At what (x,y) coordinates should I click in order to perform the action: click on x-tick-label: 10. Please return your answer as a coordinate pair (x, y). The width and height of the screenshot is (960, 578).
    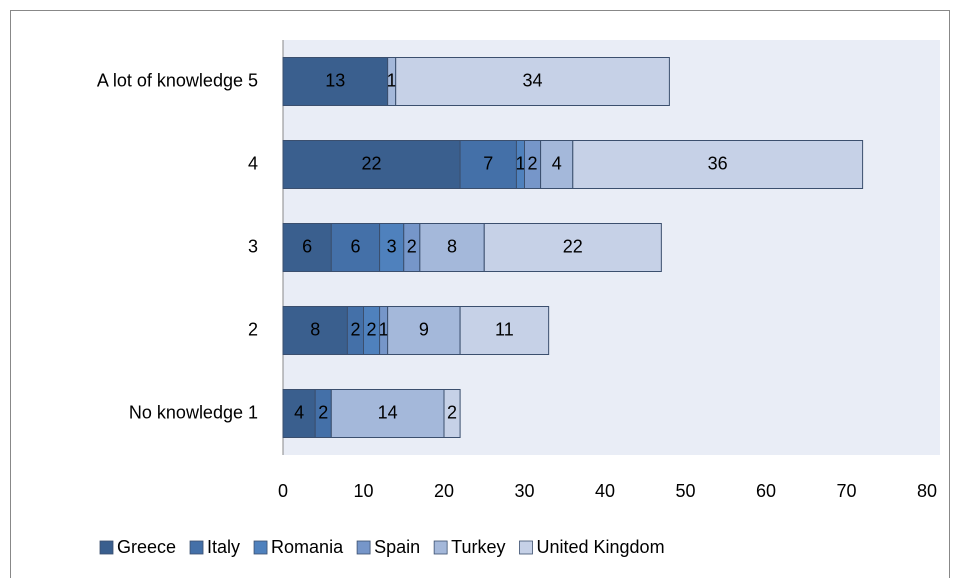
    Looking at the image, I should click on (363, 491).